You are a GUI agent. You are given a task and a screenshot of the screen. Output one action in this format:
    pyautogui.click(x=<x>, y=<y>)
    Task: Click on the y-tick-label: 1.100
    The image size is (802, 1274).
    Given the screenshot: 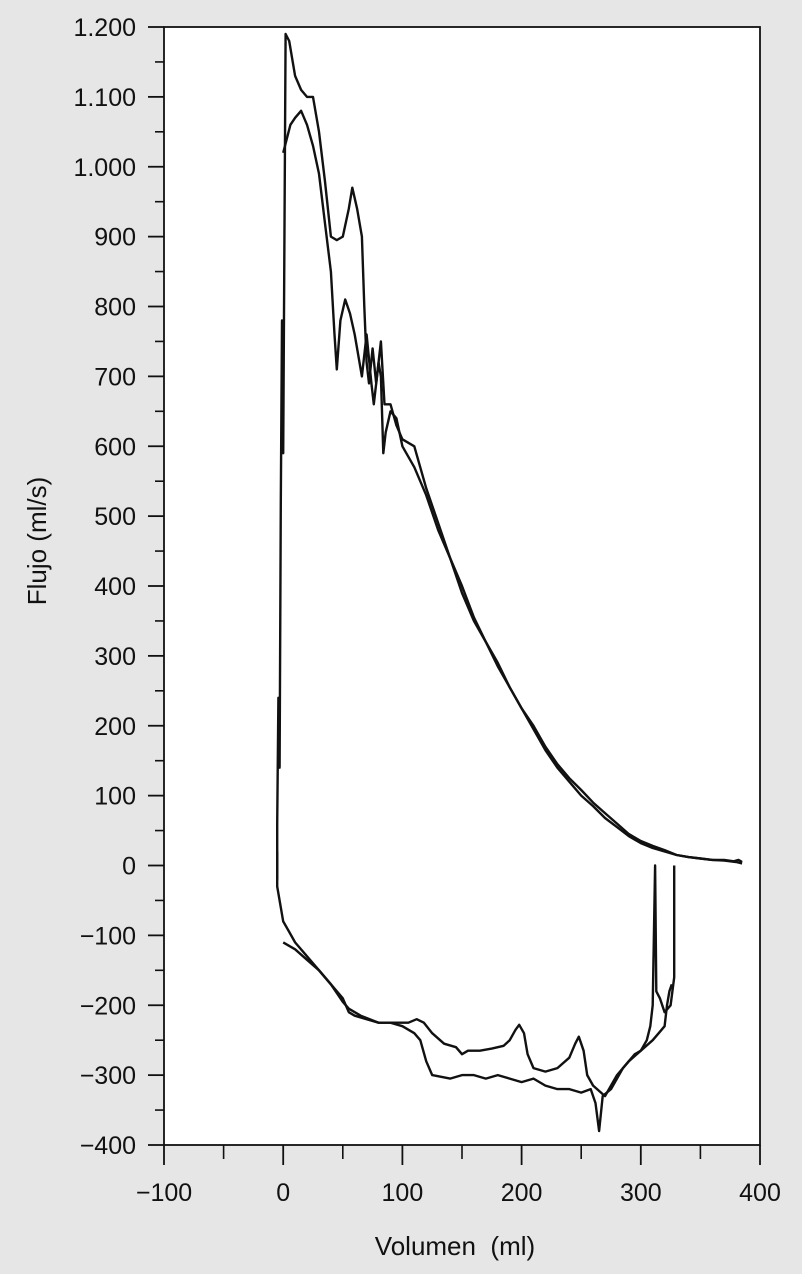 What is the action you would take?
    pyautogui.click(x=104, y=98)
    